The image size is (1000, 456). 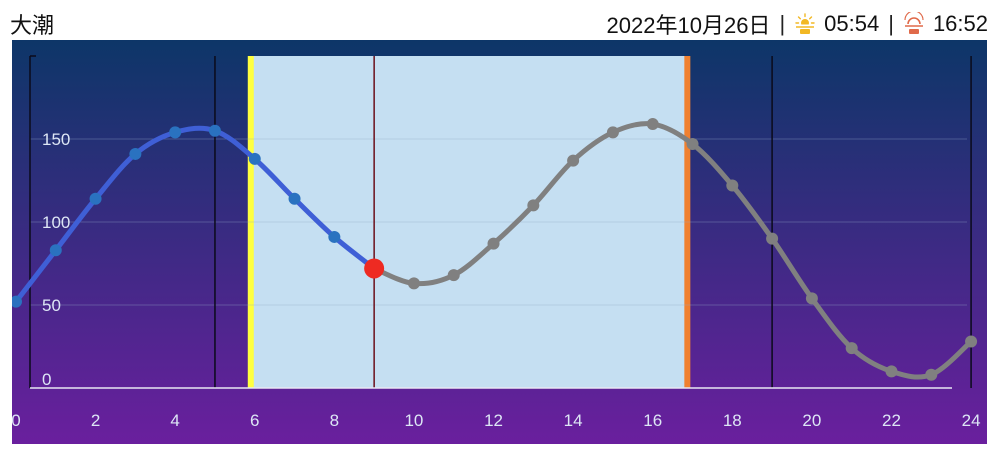 What do you see at coordinates (732, 420) in the screenshot?
I see `x-tick-label-18: 18` at bounding box center [732, 420].